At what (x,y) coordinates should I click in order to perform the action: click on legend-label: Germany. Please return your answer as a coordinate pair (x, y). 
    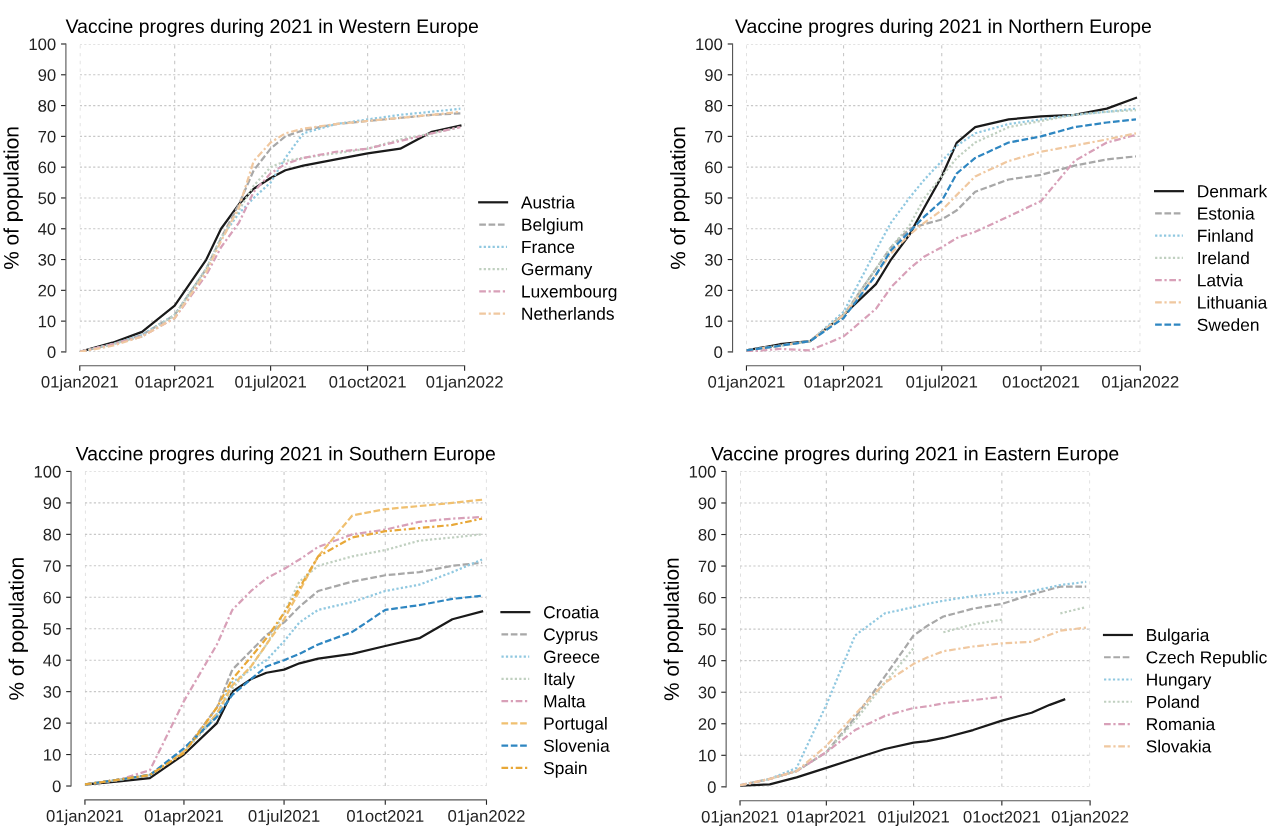
    Looking at the image, I should click on (557, 271).